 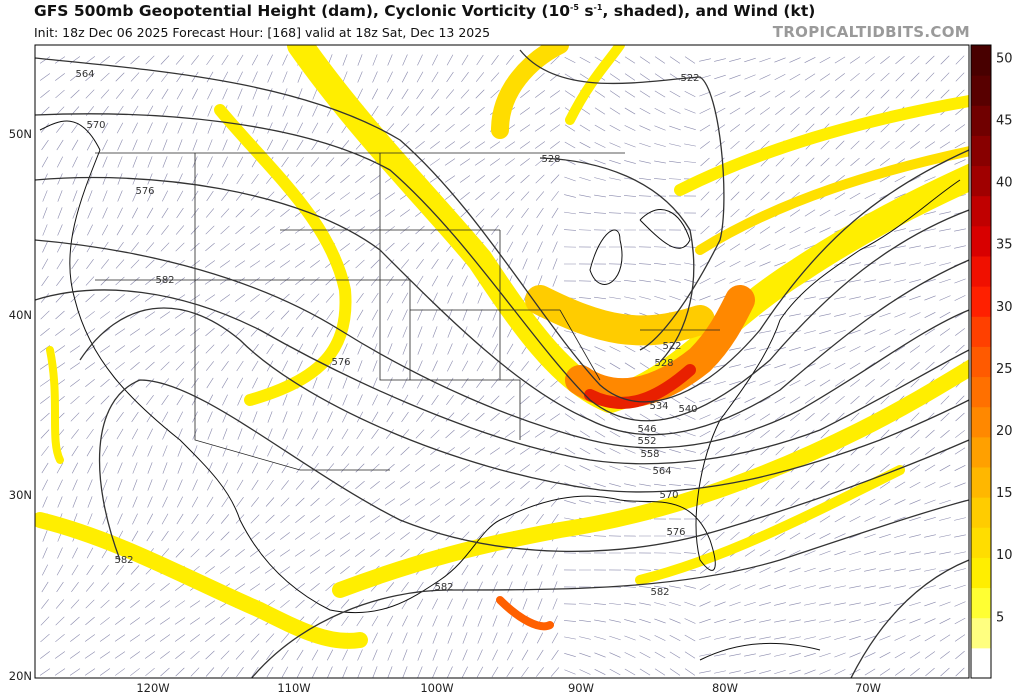 I want to click on colorbar-tick-label: 30, so click(x=1004, y=307).